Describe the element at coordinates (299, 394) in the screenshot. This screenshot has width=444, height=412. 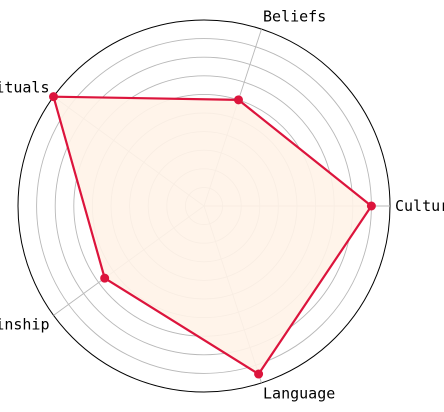
I see `axis-label-language: Language` at that location.